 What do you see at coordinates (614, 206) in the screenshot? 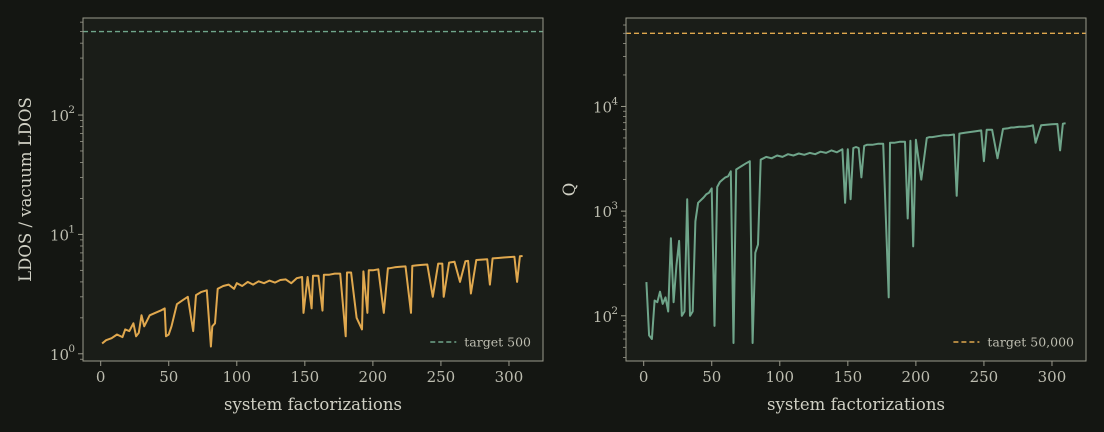
I see `y-tick-exponent: 3` at bounding box center [614, 206].